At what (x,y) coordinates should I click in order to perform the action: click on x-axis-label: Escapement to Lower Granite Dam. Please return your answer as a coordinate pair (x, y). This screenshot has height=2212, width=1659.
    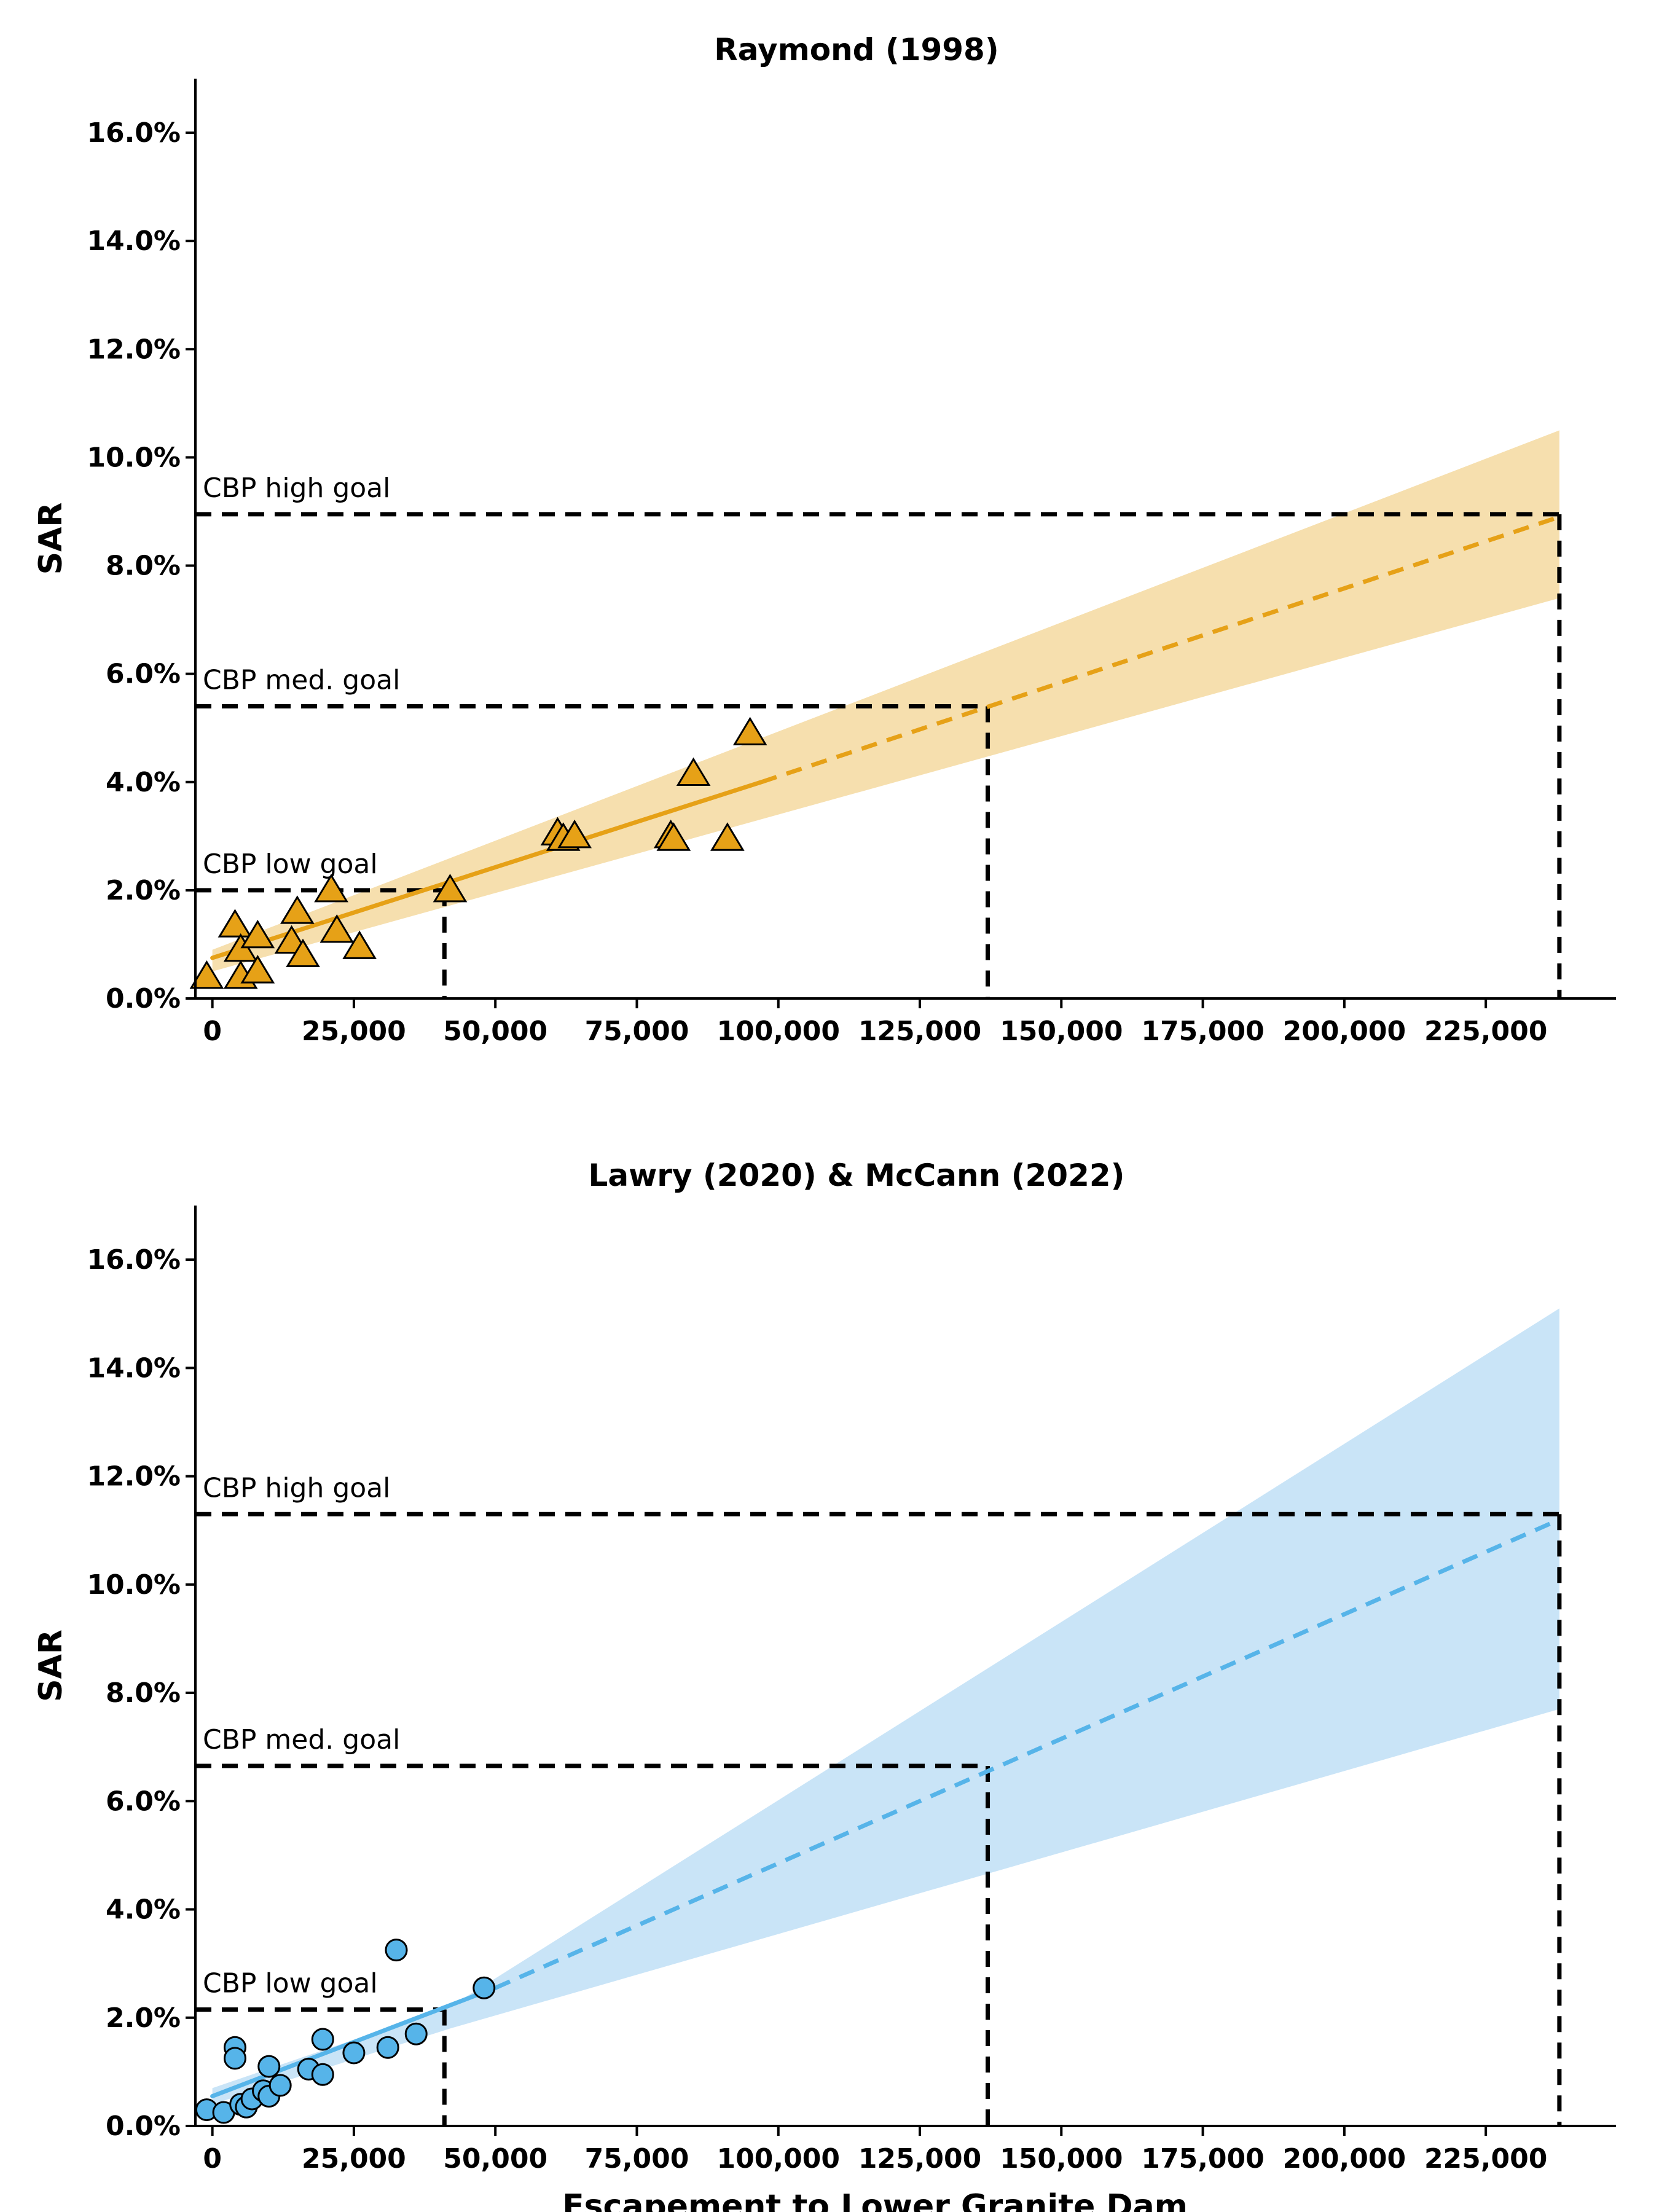
    Looking at the image, I should click on (875, 2200).